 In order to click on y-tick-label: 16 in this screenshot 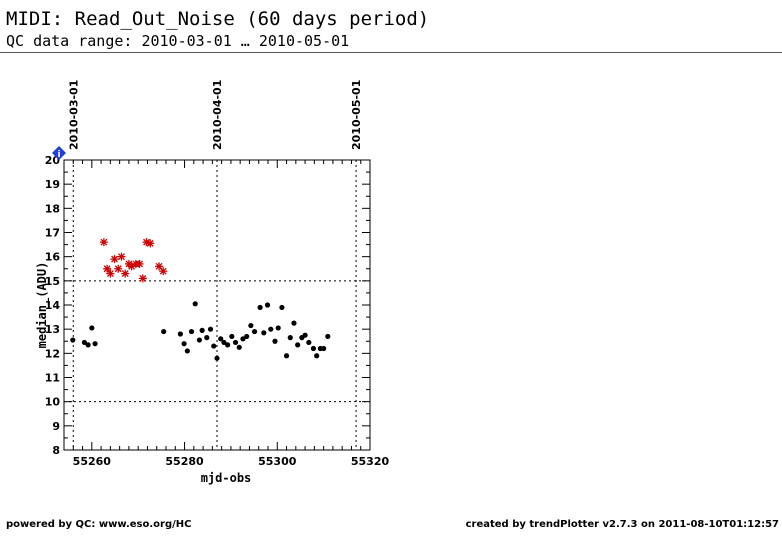, I will do `click(53, 257)`.